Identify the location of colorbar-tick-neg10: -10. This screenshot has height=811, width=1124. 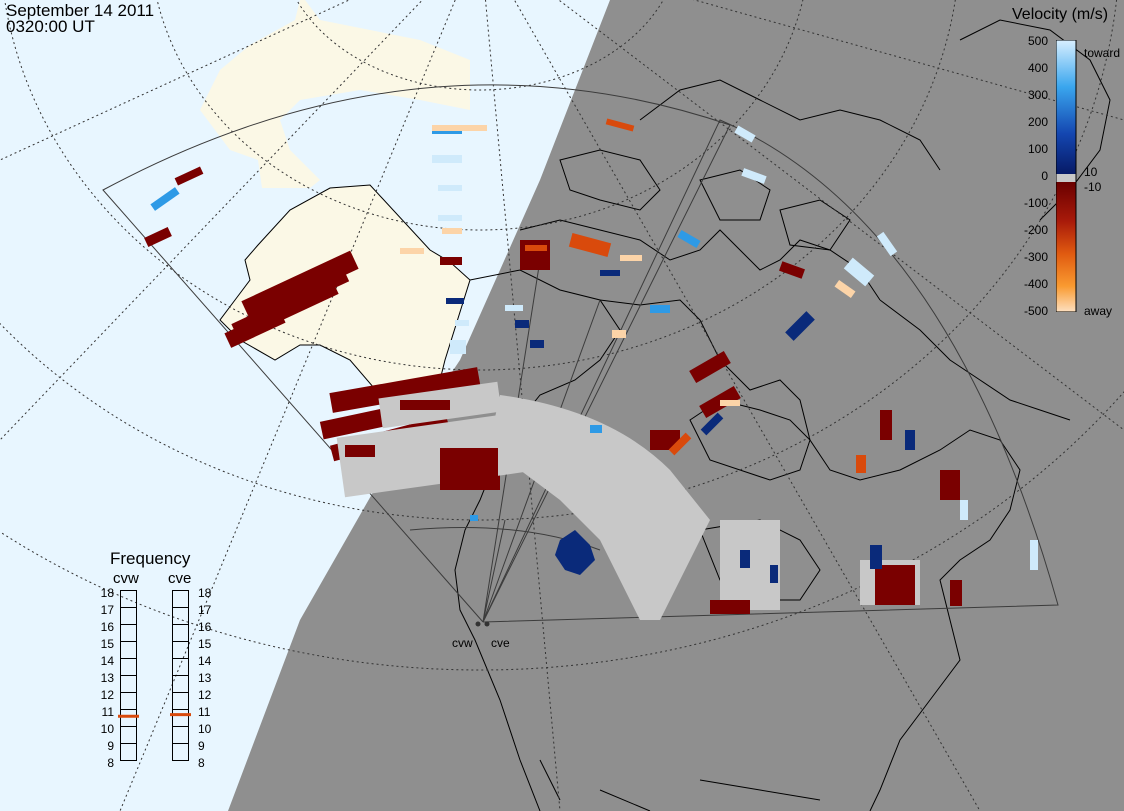
(1093, 187).